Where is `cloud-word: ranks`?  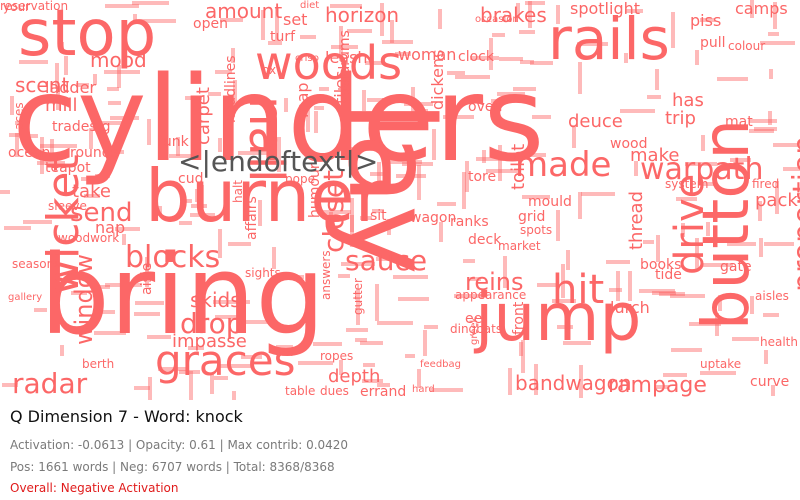
cloud-word: ranks is located at coordinates (469, 222).